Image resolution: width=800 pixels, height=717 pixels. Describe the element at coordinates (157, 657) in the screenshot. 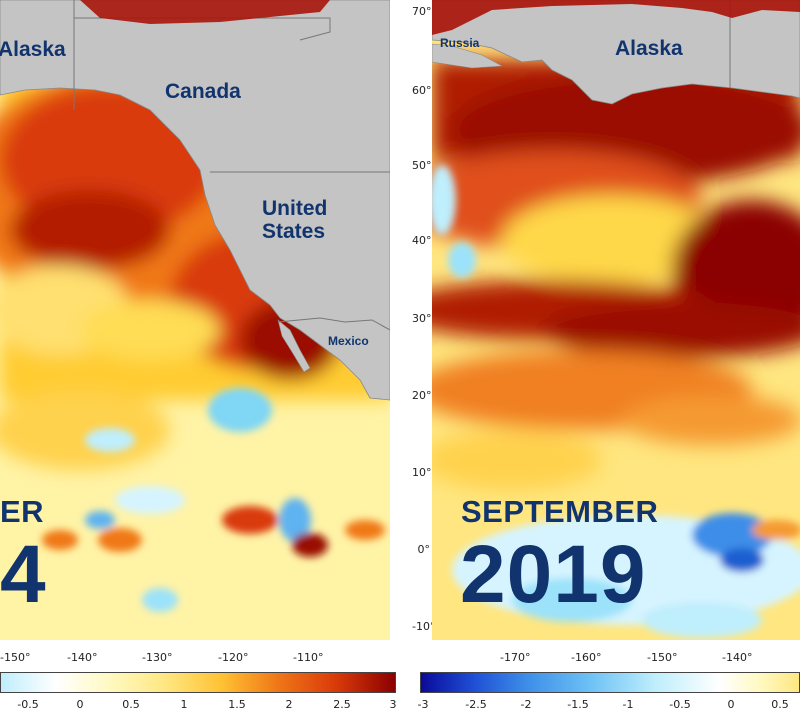

I see `left-x-tick: -130°` at that location.